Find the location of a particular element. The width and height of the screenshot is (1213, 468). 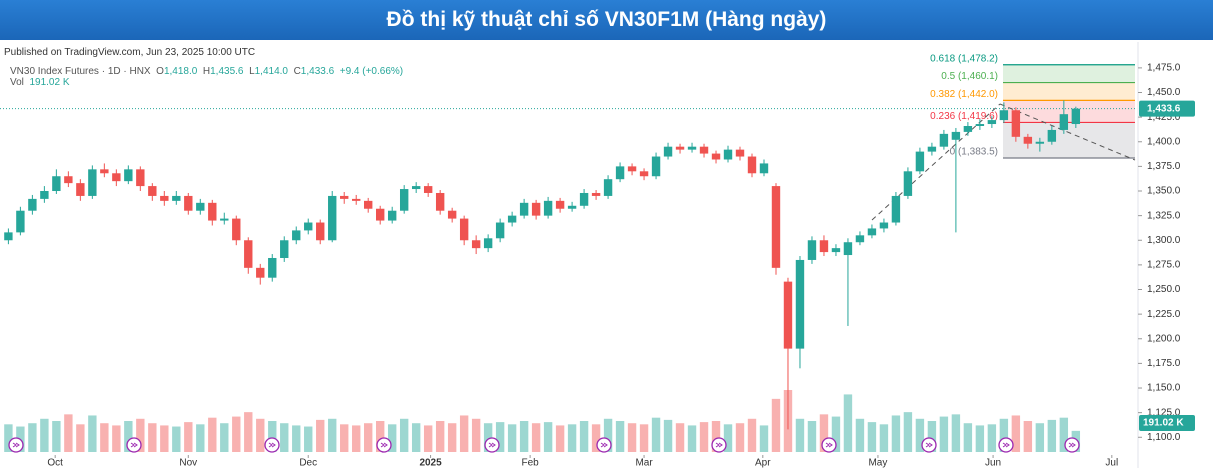

fib-band is located at coordinates (1069, 91).